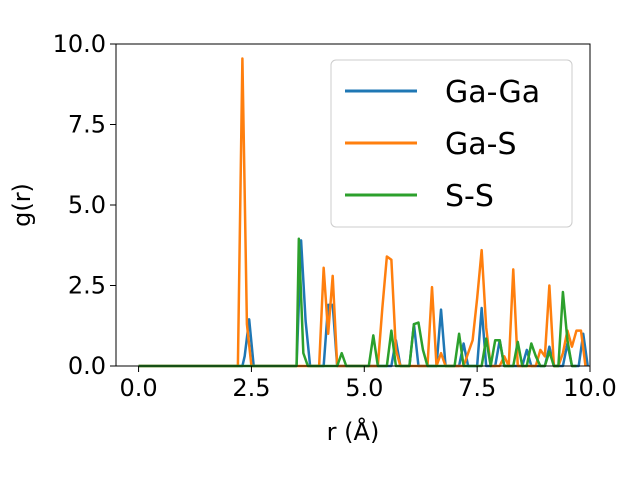 The image size is (640, 480). What do you see at coordinates (87, 286) in the screenshot?
I see `y-tick-label: 2.5` at bounding box center [87, 286].